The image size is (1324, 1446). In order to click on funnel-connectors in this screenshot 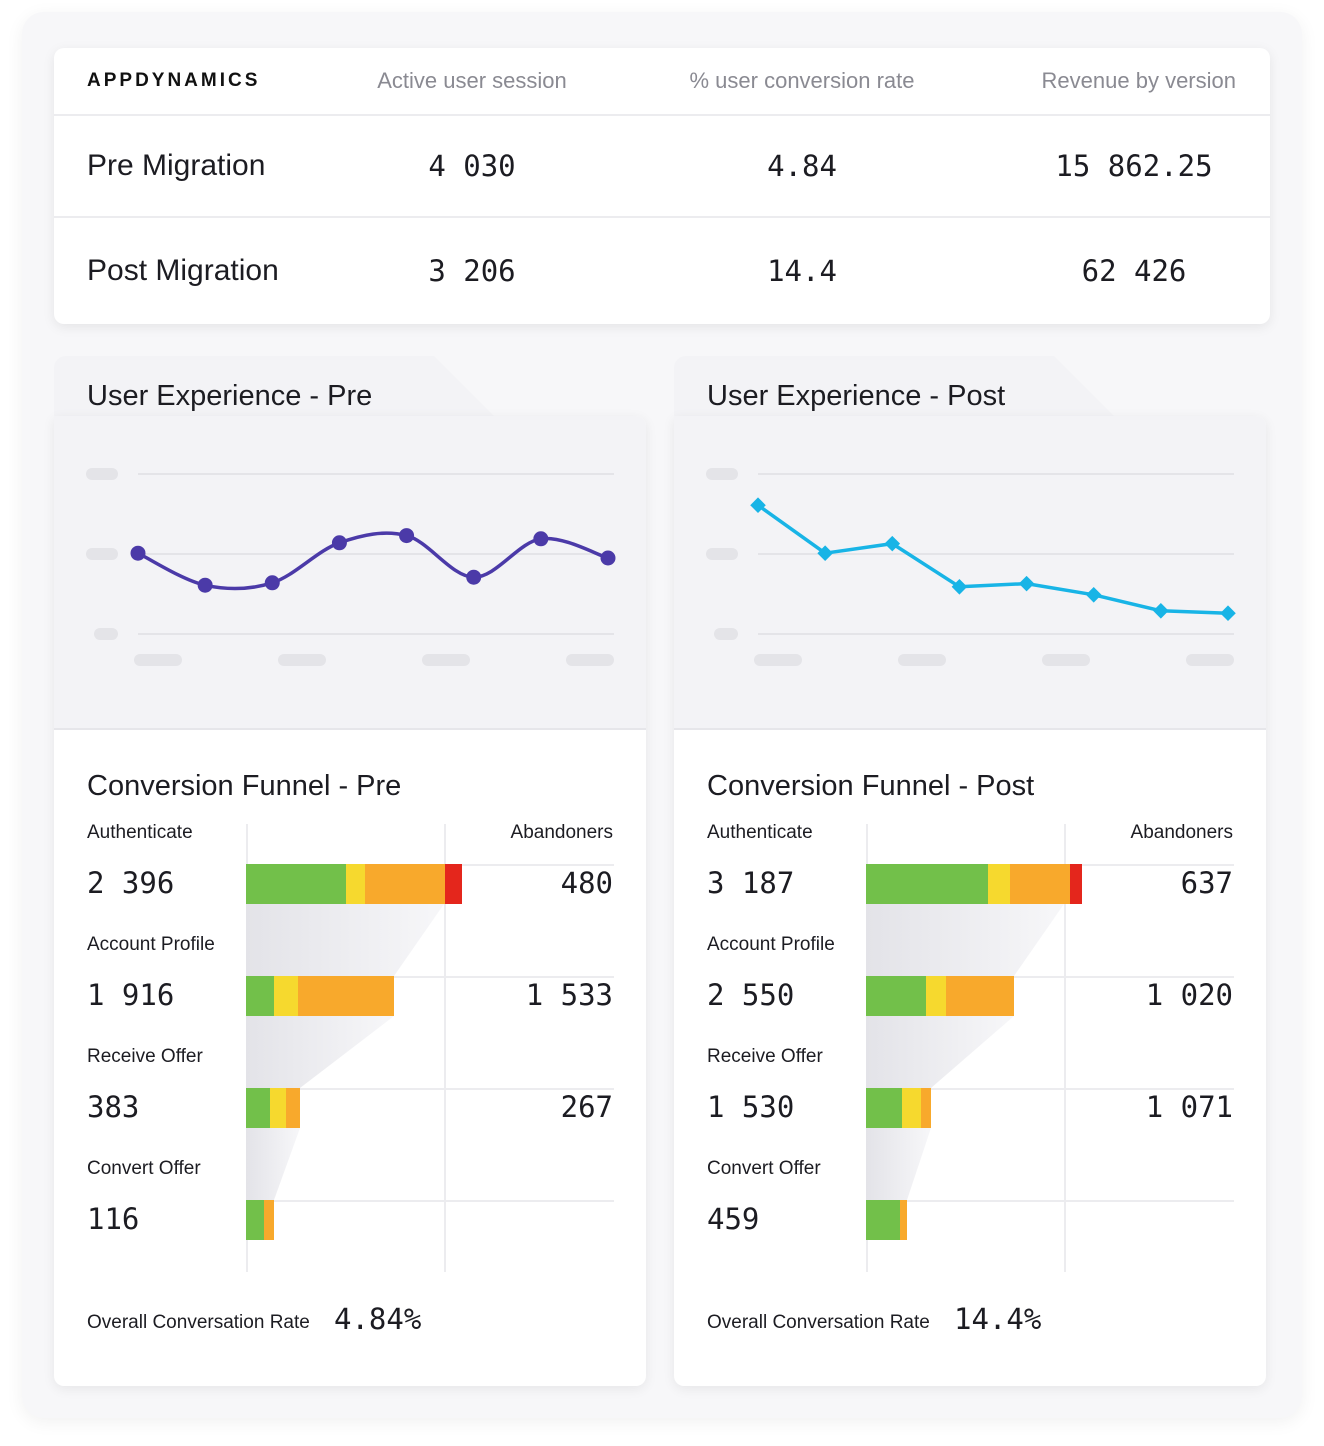, I will do `click(345, 1052)`.